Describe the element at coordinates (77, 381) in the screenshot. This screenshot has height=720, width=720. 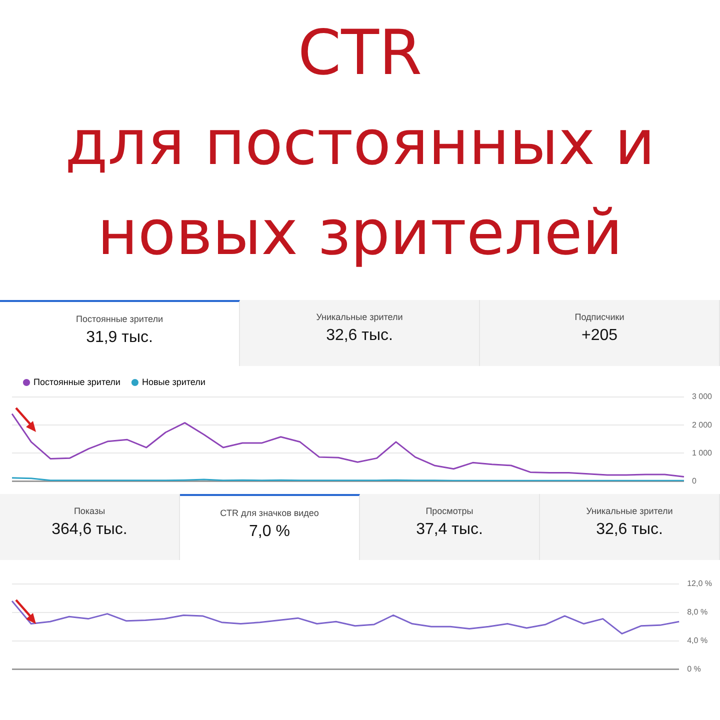
I see `legend-label: Постоянные зрители` at that location.